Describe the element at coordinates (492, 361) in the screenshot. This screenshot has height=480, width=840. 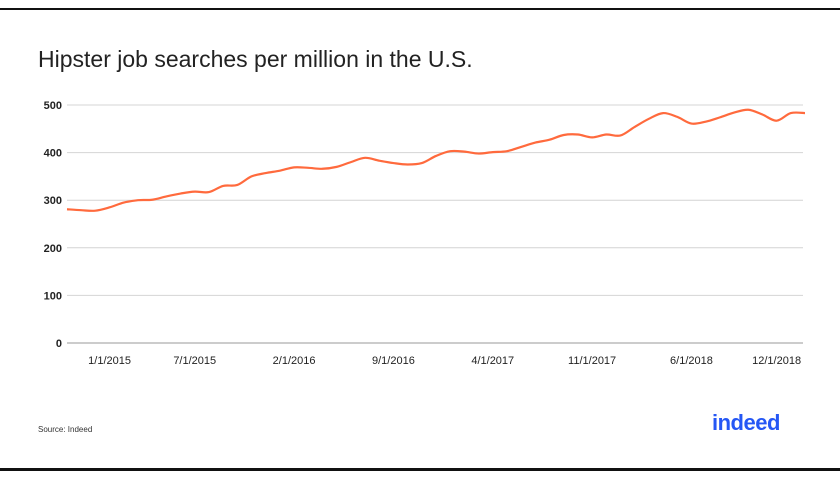
I see `x-tick-label: 4/1/2017` at that location.